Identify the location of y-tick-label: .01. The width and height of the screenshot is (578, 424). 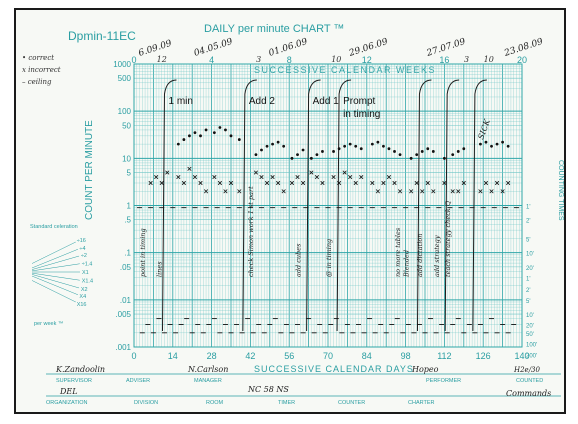
(126, 300).